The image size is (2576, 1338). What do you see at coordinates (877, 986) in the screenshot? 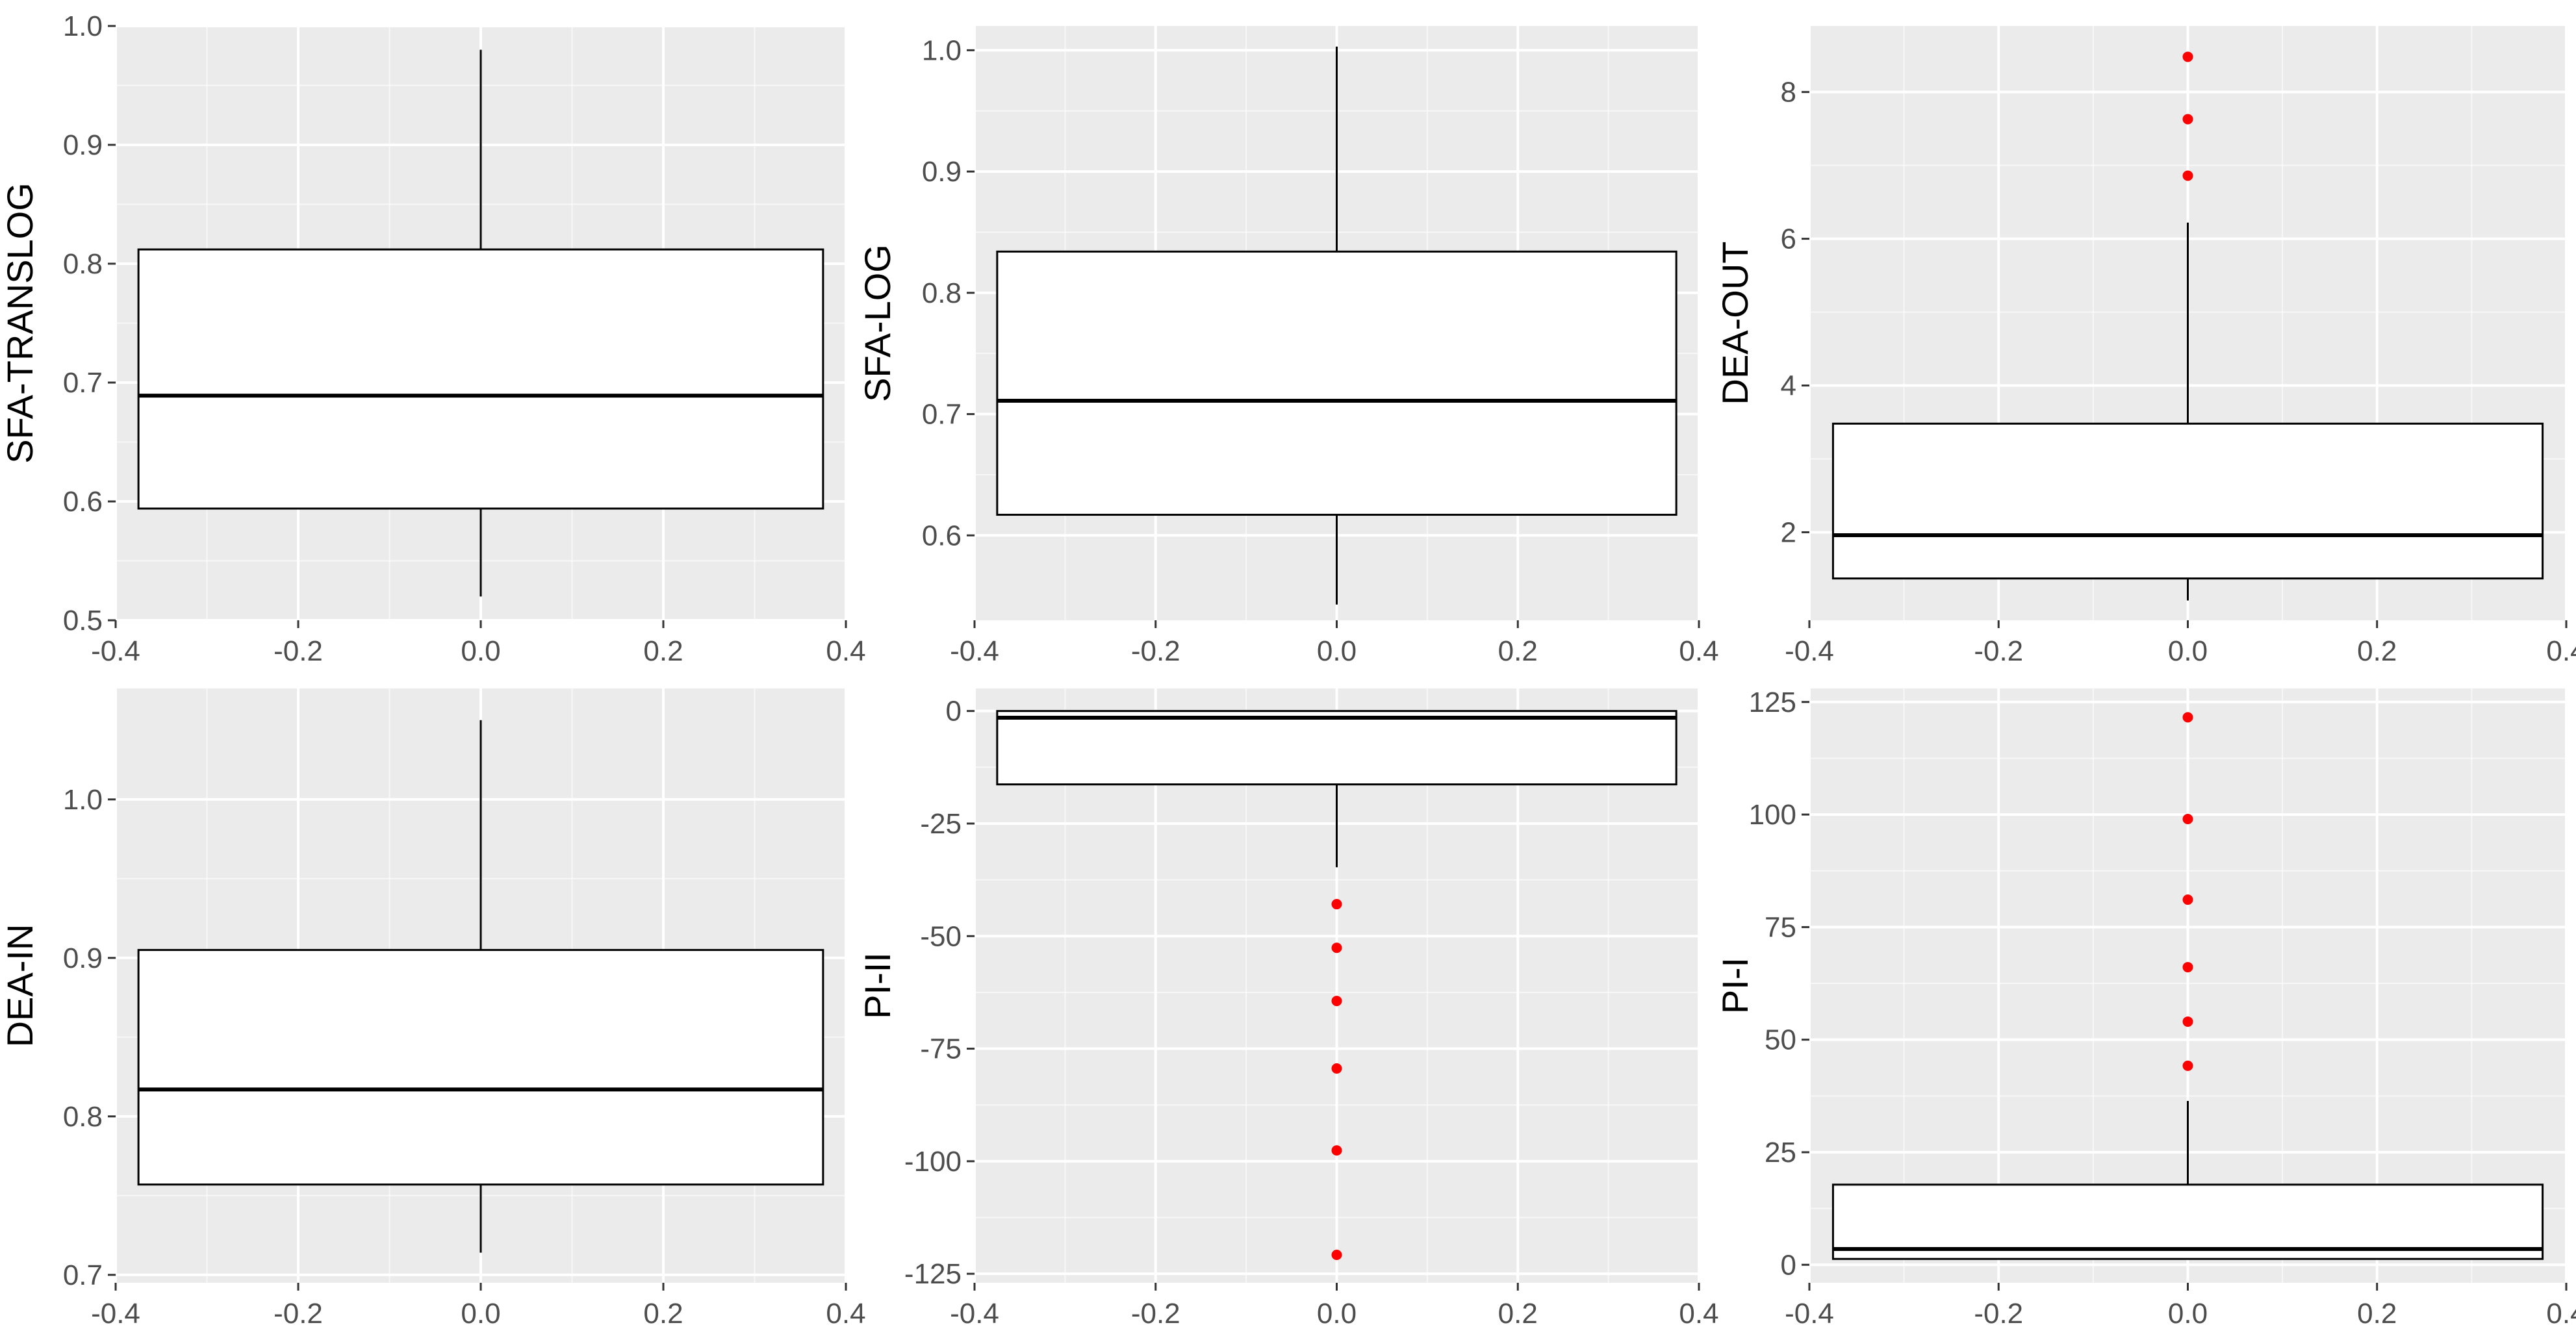
I see `y-axis-title: PI-II` at bounding box center [877, 986].